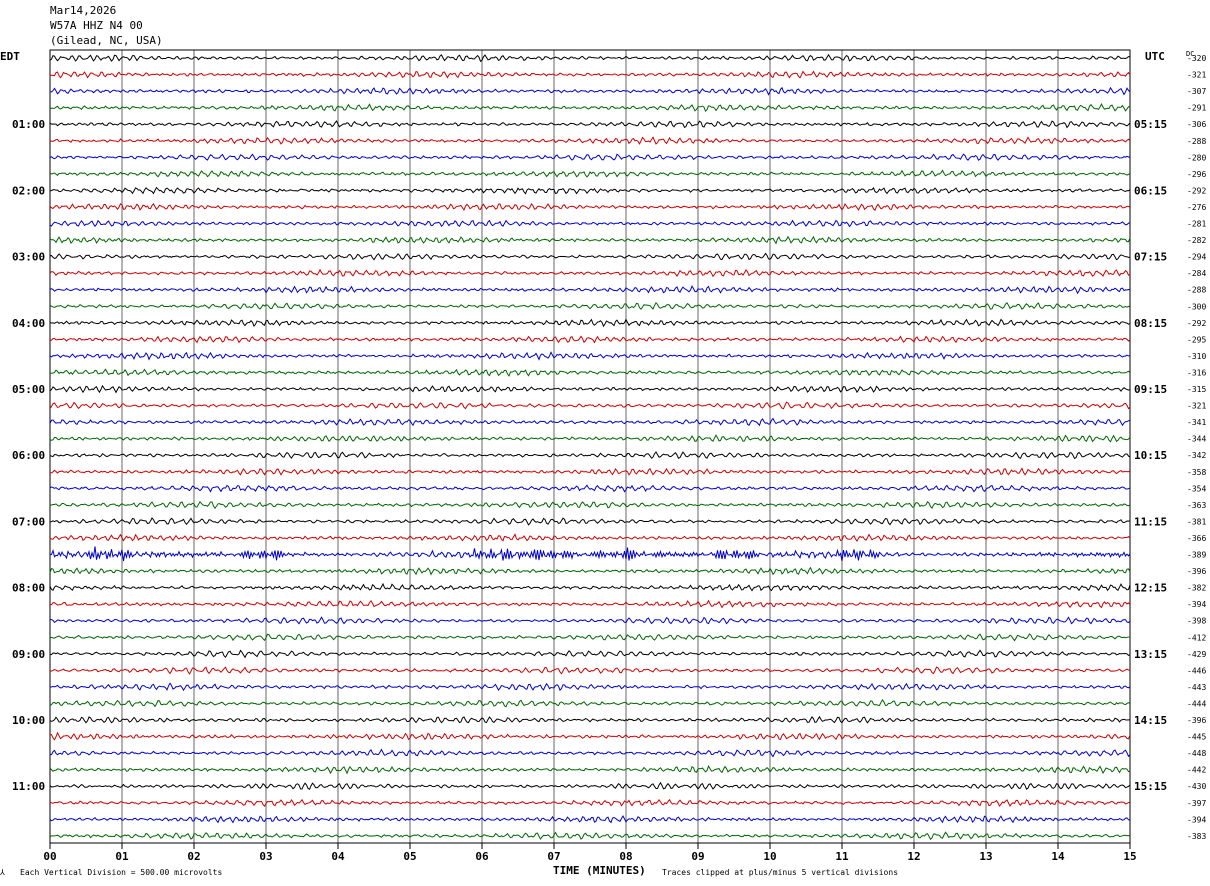 The width and height of the screenshot is (1210, 886). I want to click on x-tick-label: 03, so click(265, 856).